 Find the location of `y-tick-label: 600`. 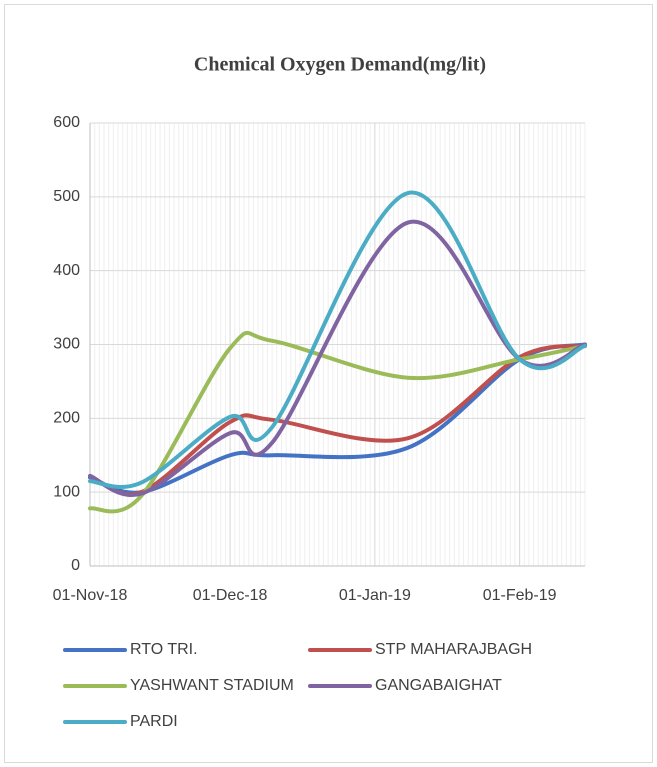

y-tick-label: 600 is located at coordinates (66, 122).